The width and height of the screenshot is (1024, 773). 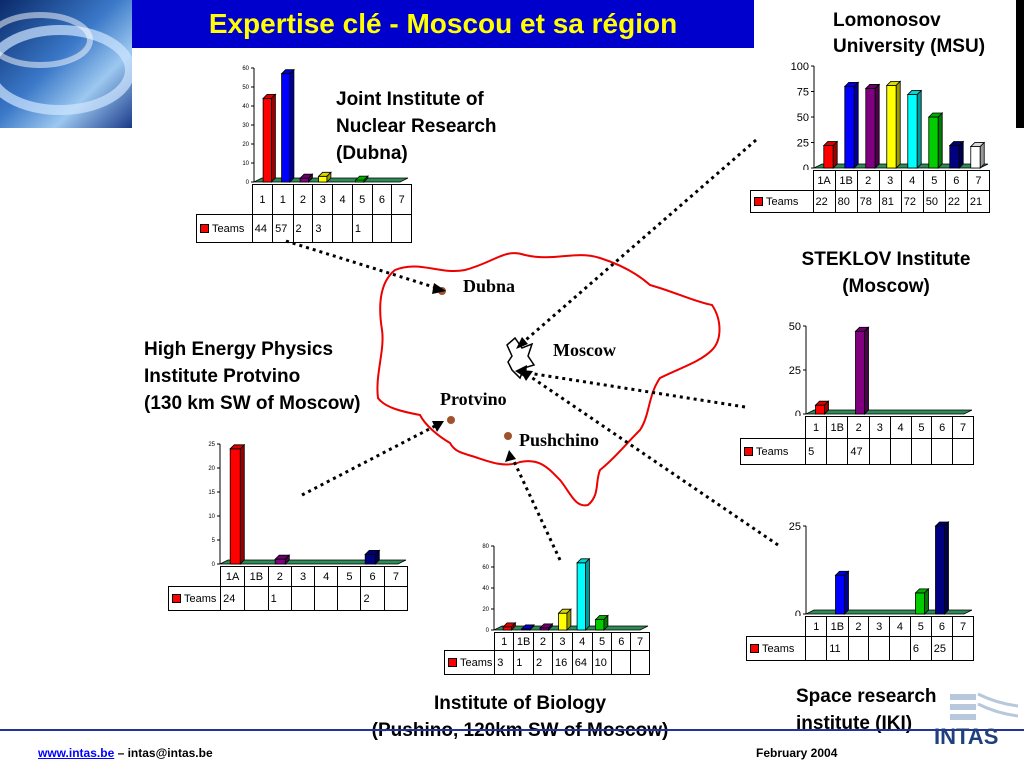 What do you see at coordinates (443, 24) in the screenshot?
I see `title-banner: Expertise clé - Moscou et sa région` at bounding box center [443, 24].